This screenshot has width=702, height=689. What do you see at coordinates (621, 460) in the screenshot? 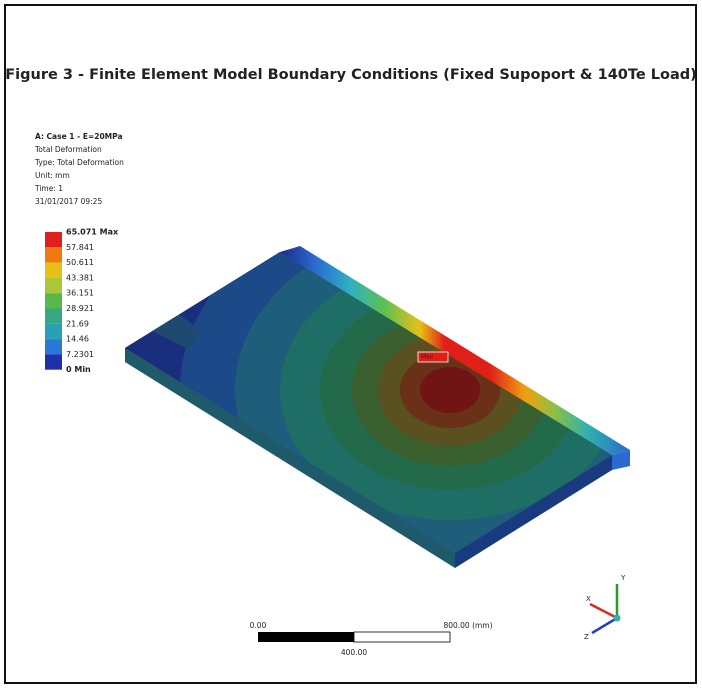
I see `wall-end` at bounding box center [621, 460].